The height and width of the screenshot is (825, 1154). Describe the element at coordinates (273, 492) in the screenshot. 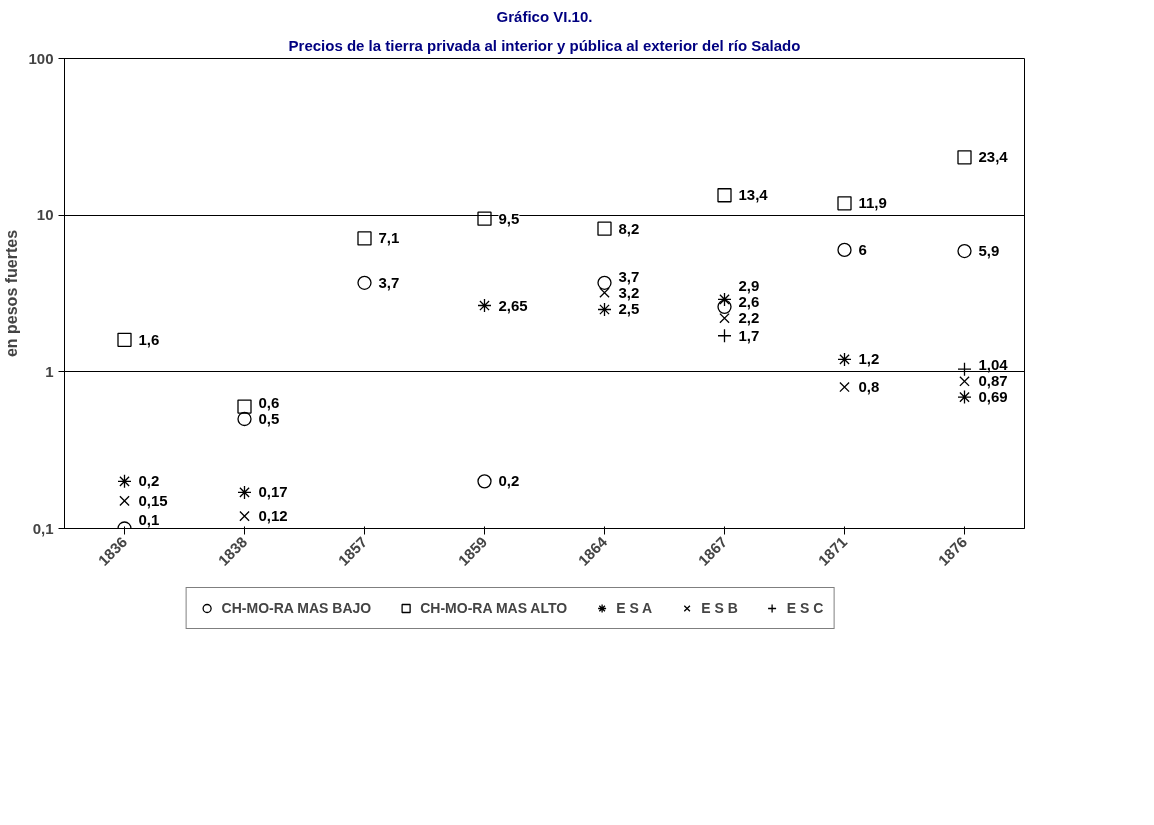

I see `data-label: 0,17` at that location.